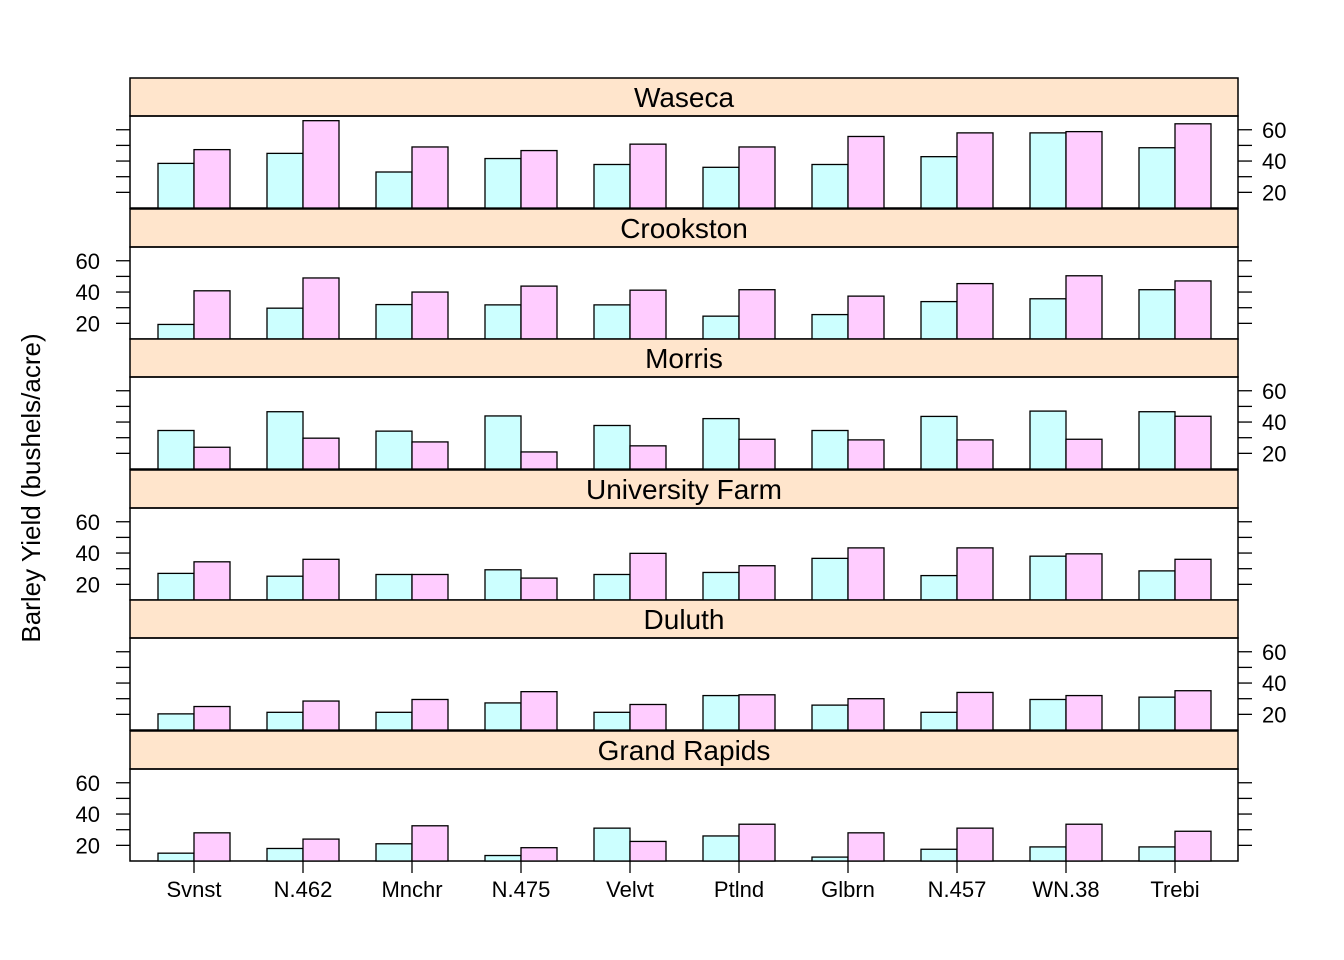  Describe the element at coordinates (411, 889) in the screenshot. I see `x-tick-label-mnchr: Mnchr` at that location.